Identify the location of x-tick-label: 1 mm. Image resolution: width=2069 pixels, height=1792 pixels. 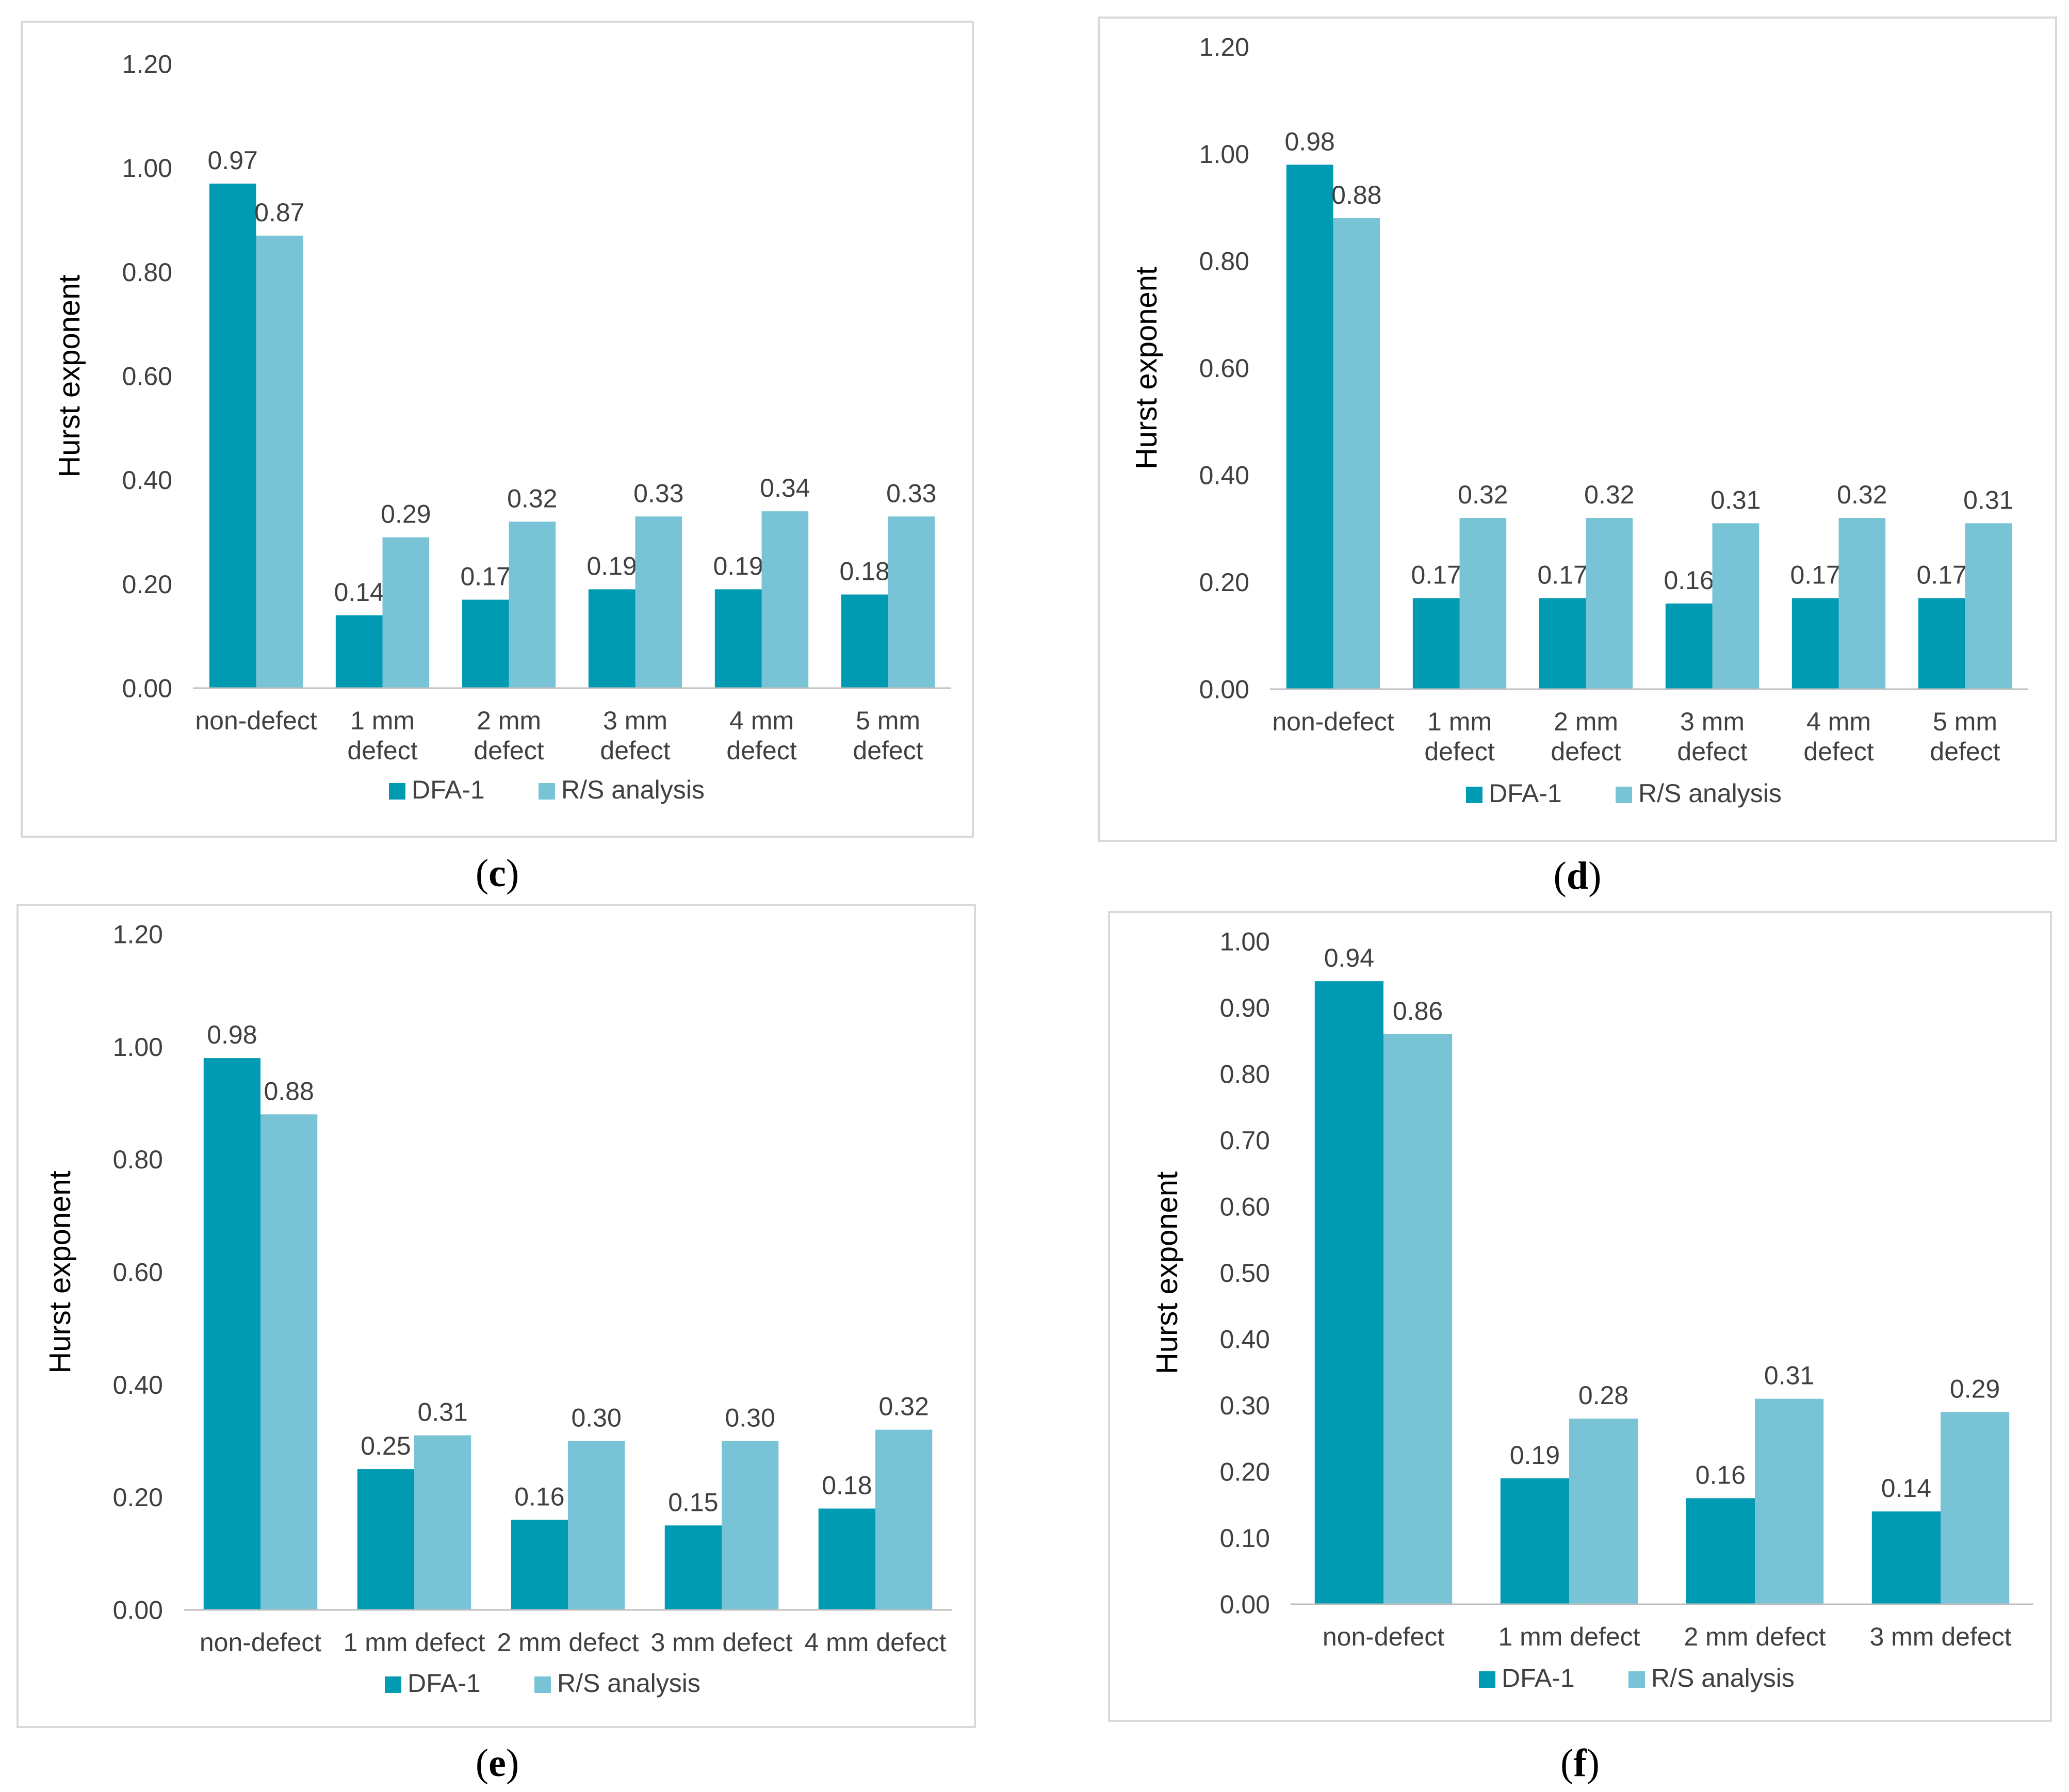
(1459, 721).